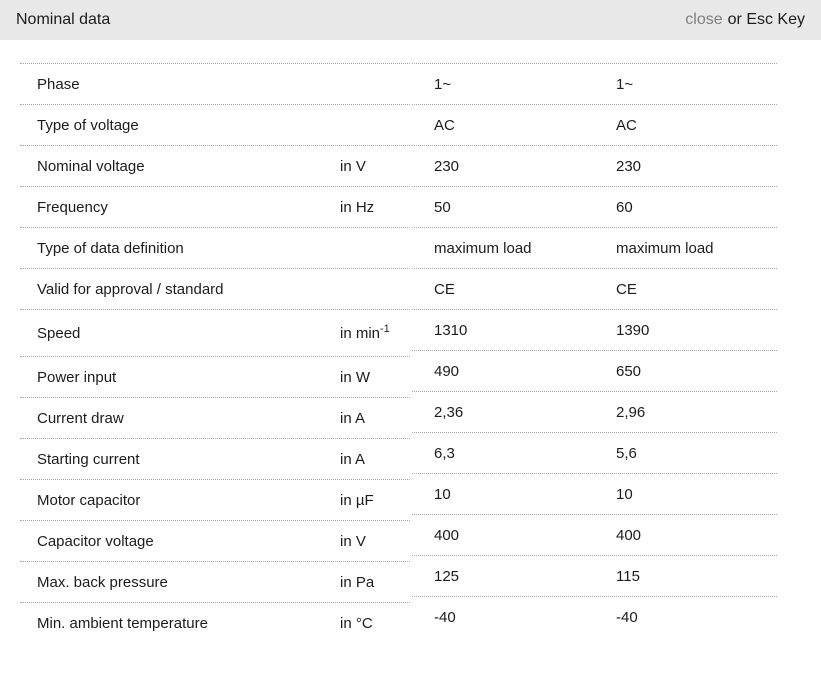 This screenshot has width=821, height=676. What do you see at coordinates (626, 125) in the screenshot?
I see `row-value-variant2: AC` at bounding box center [626, 125].